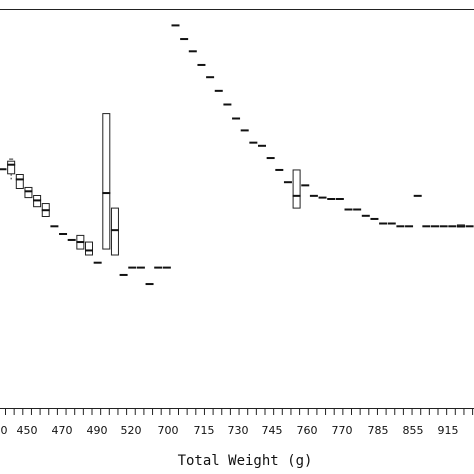 The width and height of the screenshot is (474, 474). I want to click on x-tick-label: 915, so click(448, 430).